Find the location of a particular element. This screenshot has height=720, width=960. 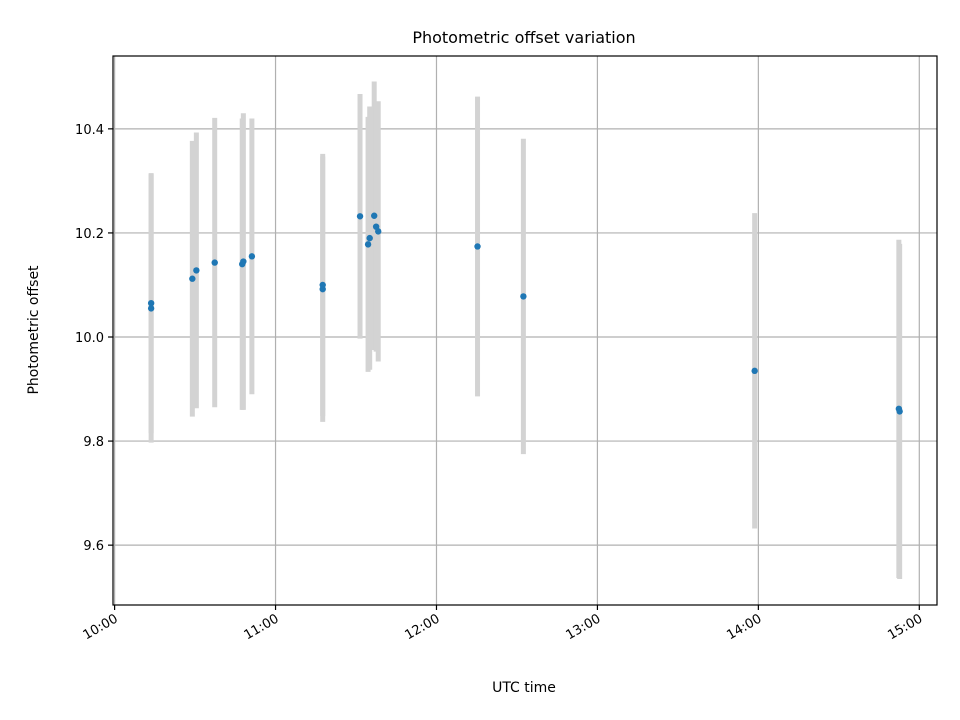

y-tick-label: 10.2 is located at coordinates (89, 234).